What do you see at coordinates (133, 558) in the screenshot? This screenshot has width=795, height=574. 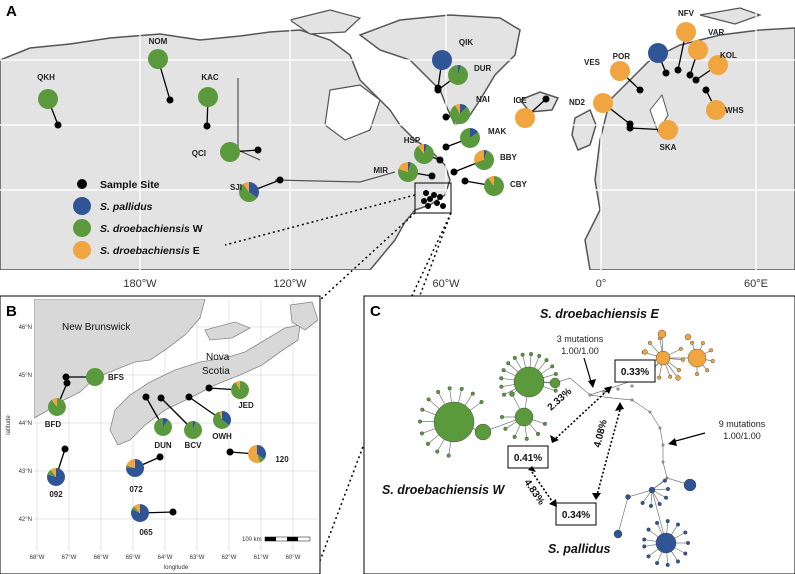 I see `x-tick-label: 65°W` at bounding box center [133, 558].